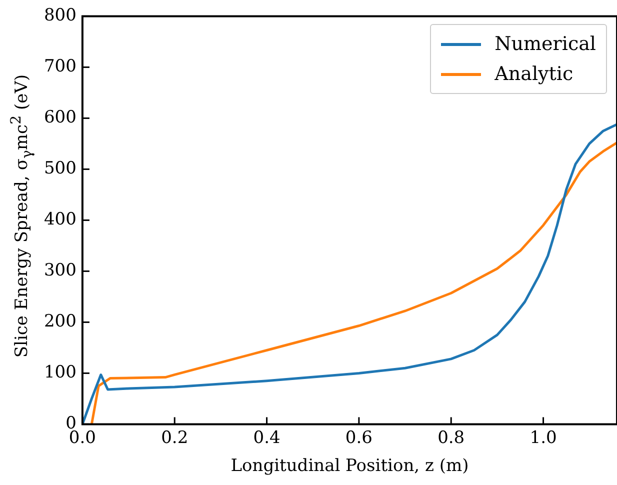 The width and height of the screenshot is (617, 485). Describe the element at coordinates (534, 74) in the screenshot. I see `legend-label: Analytic` at that location.